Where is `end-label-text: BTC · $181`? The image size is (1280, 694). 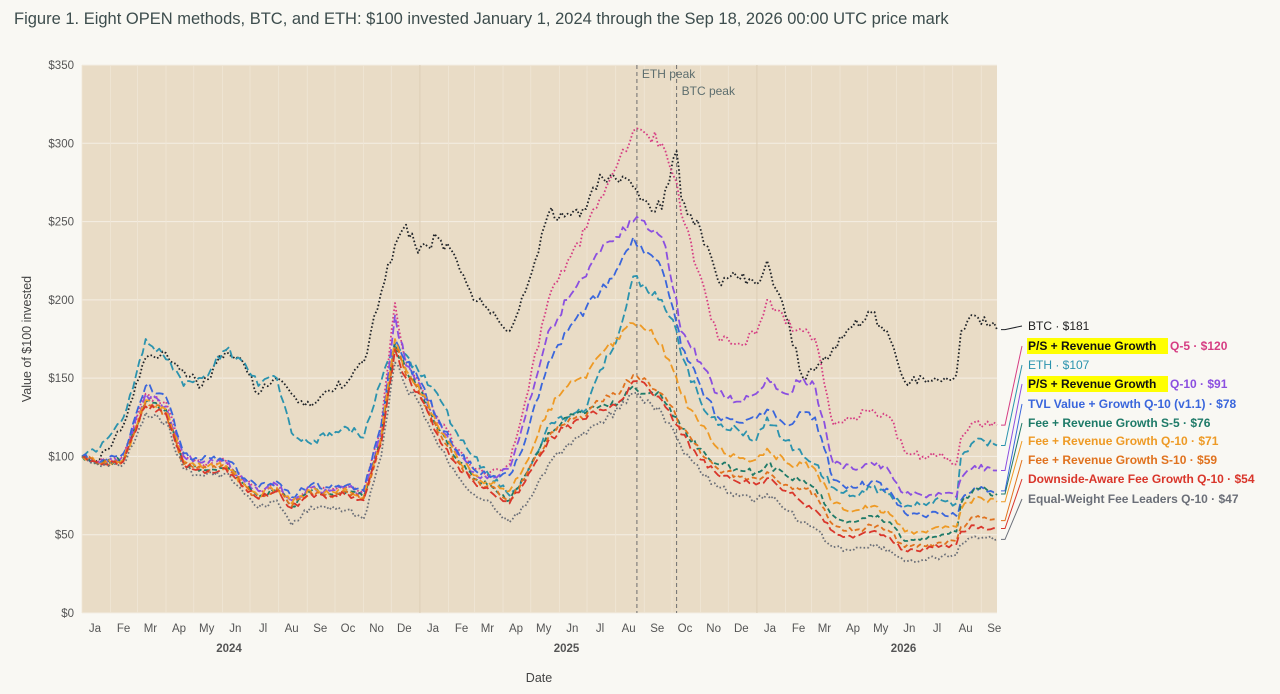 end-label-text: BTC · $181 is located at coordinates (1059, 326).